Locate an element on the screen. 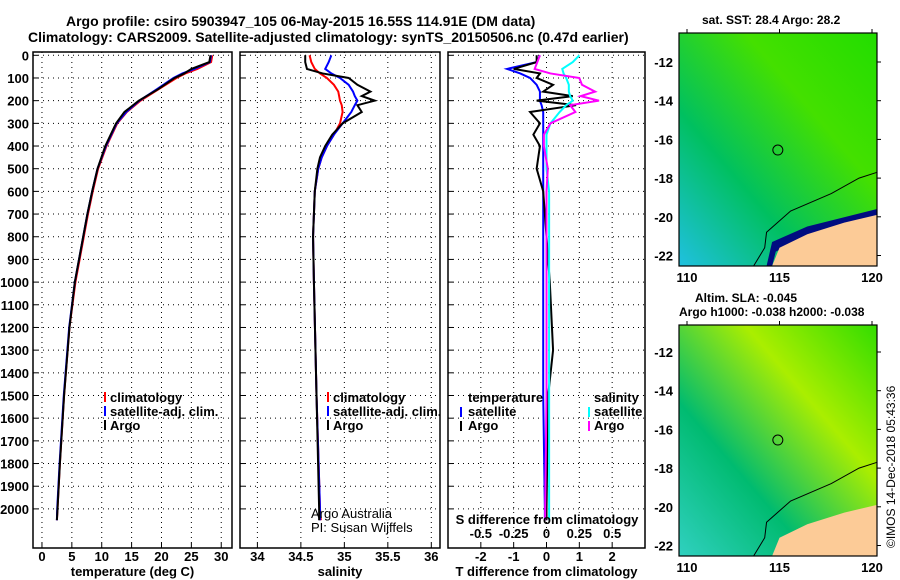 This screenshot has width=900, height=580. depth-tick-label: 2000 is located at coordinates (14, 509).